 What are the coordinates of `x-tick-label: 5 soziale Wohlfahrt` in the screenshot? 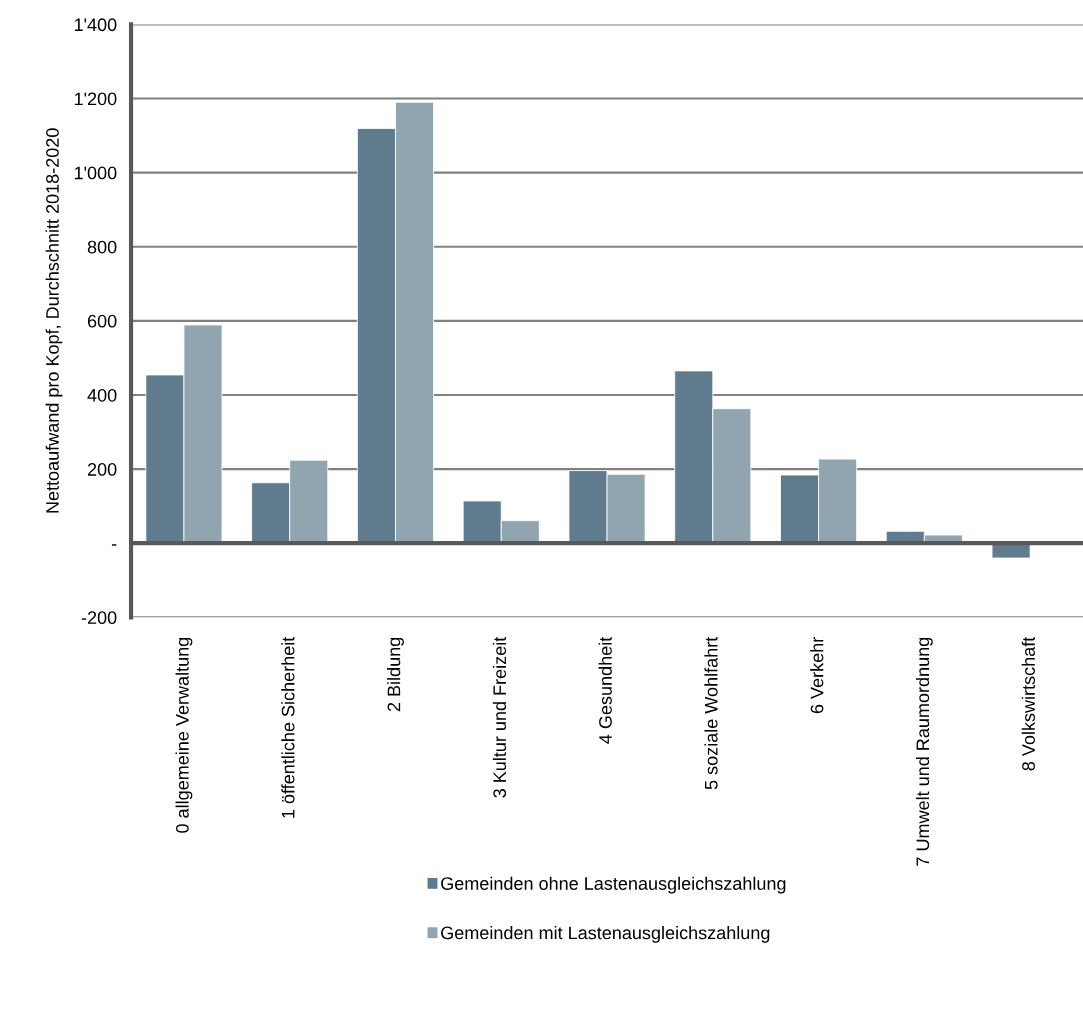 It's located at (711, 713).